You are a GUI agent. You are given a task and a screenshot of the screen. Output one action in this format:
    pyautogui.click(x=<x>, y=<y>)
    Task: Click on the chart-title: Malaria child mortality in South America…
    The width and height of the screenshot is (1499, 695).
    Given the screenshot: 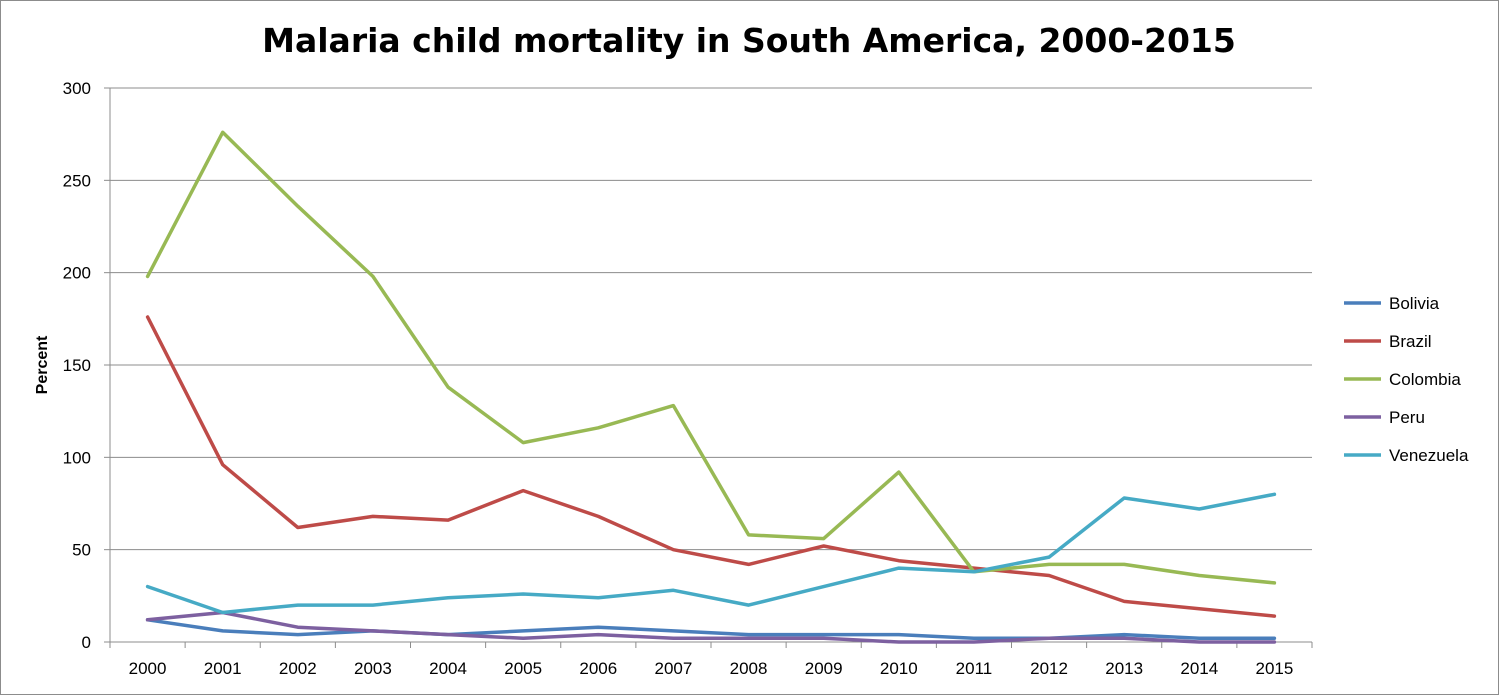 What is the action you would take?
    pyautogui.click(x=749, y=40)
    